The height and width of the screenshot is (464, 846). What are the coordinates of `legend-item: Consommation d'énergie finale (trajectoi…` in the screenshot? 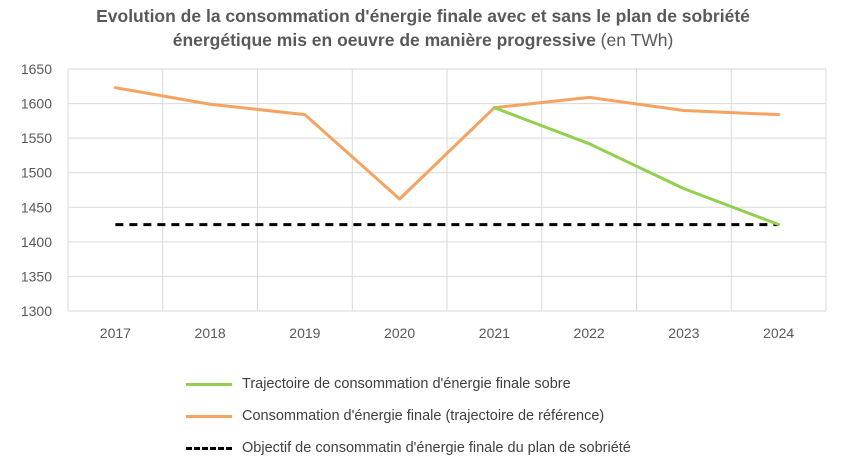 It's located at (408, 416).